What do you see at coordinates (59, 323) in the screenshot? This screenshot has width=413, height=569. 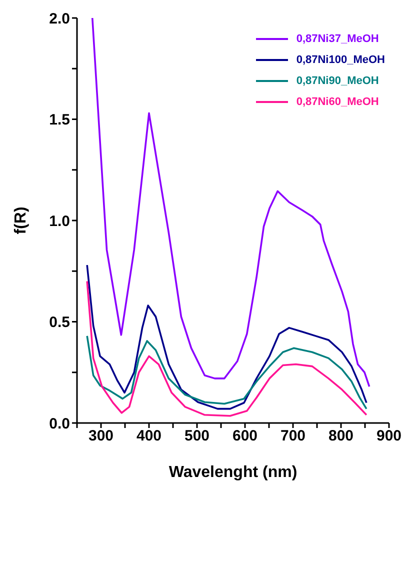 I see `y-tick-label: 0.5` at bounding box center [59, 323].